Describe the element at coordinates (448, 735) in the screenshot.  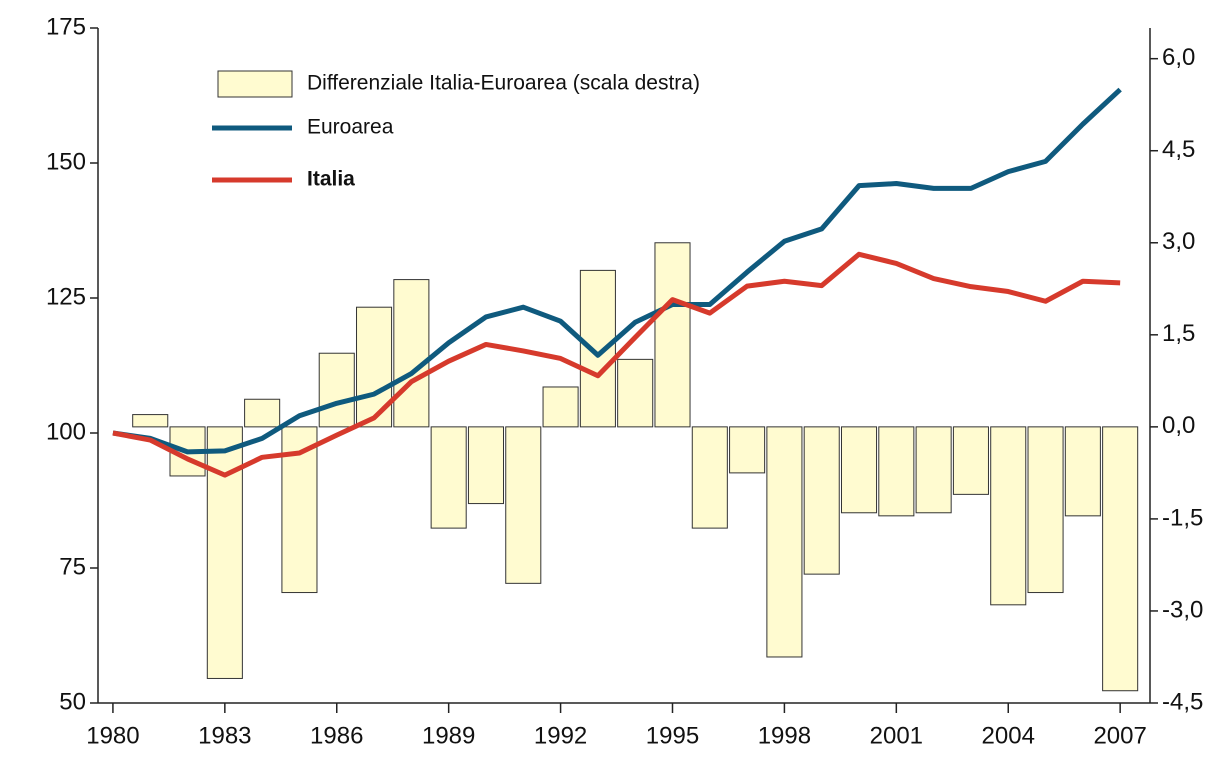
I see `x-tick-label: 1989` at that location.